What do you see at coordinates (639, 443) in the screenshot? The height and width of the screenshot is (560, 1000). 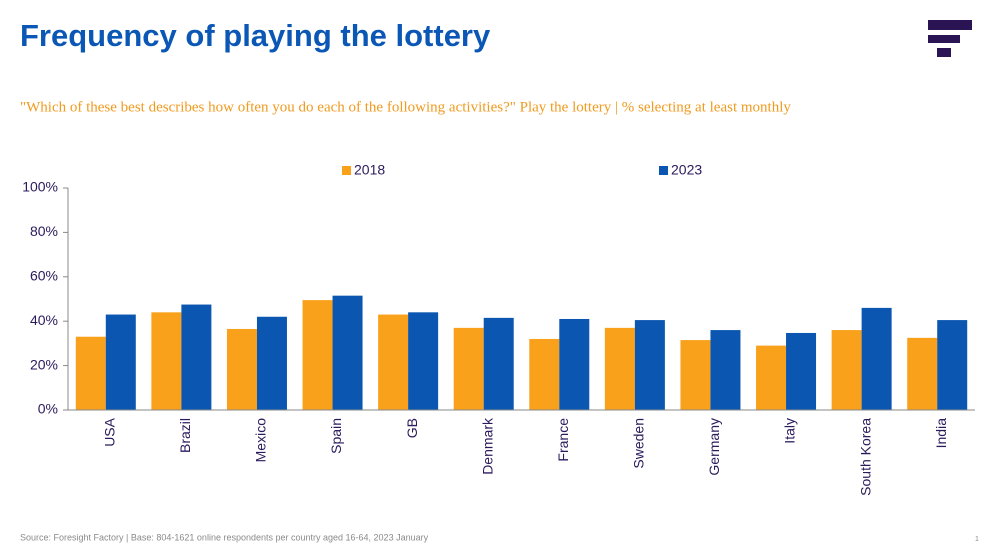 I see `x-tick-label: Sweden` at bounding box center [639, 443].